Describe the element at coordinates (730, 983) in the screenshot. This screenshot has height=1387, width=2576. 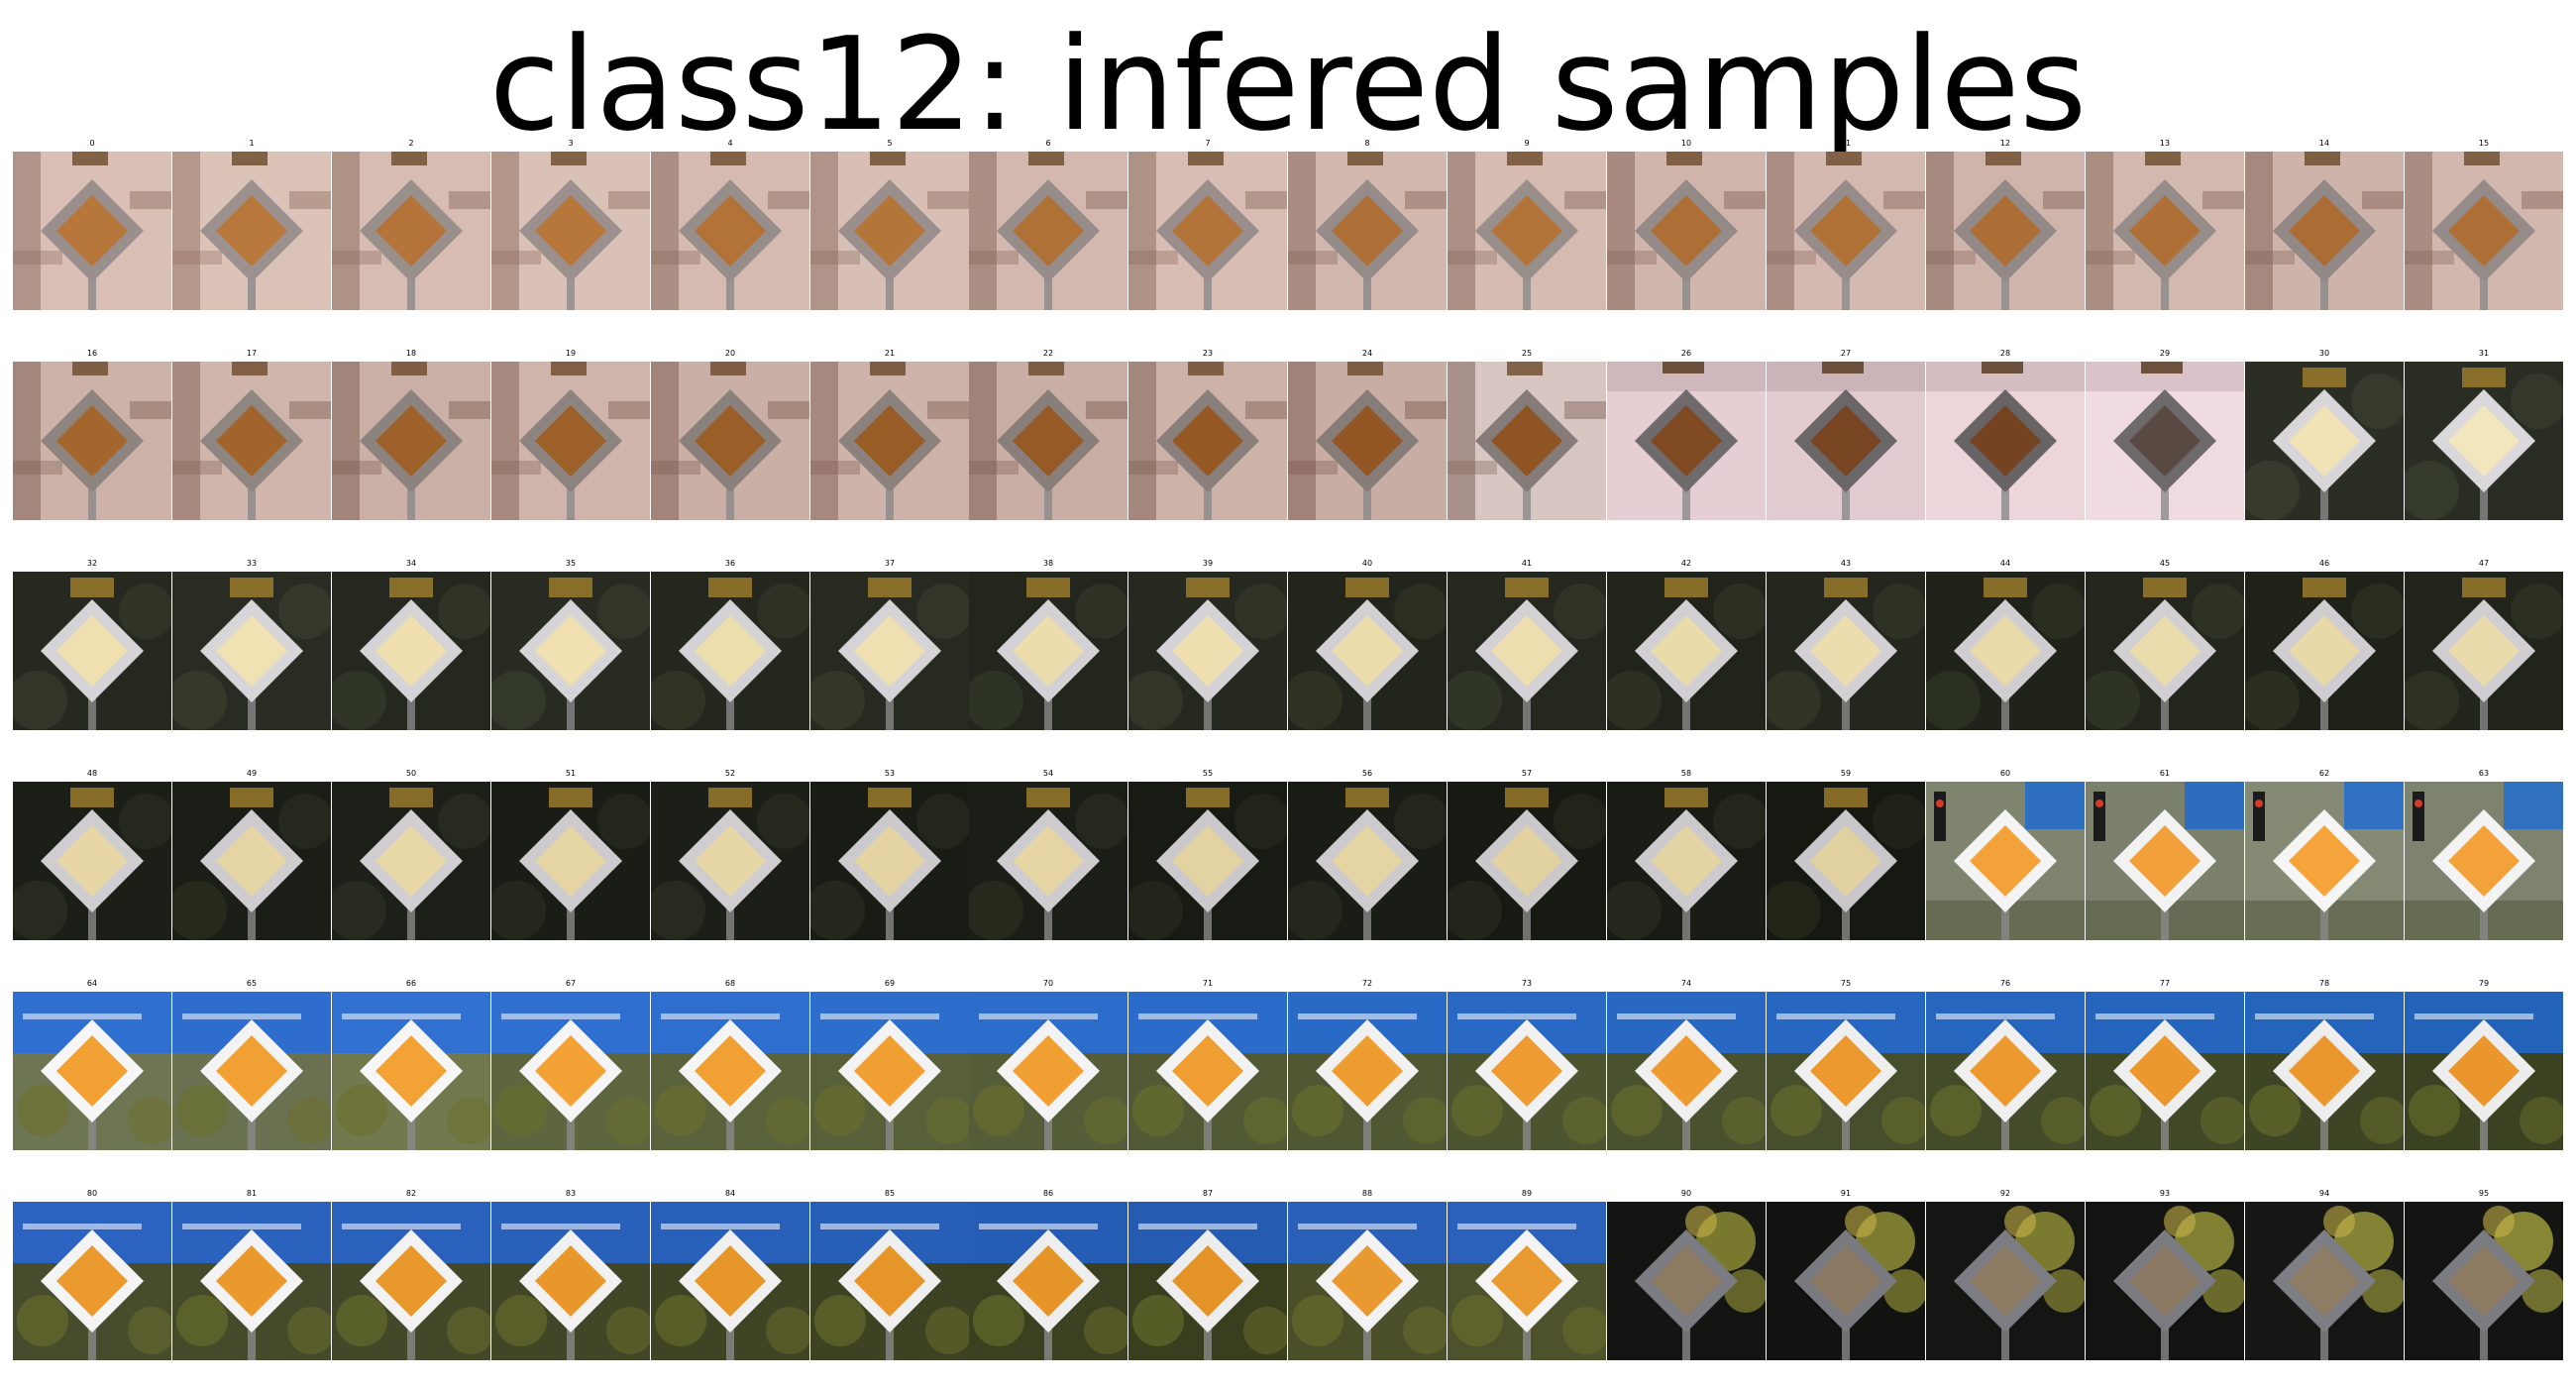
I see `sample-index-label: 68` at that location.